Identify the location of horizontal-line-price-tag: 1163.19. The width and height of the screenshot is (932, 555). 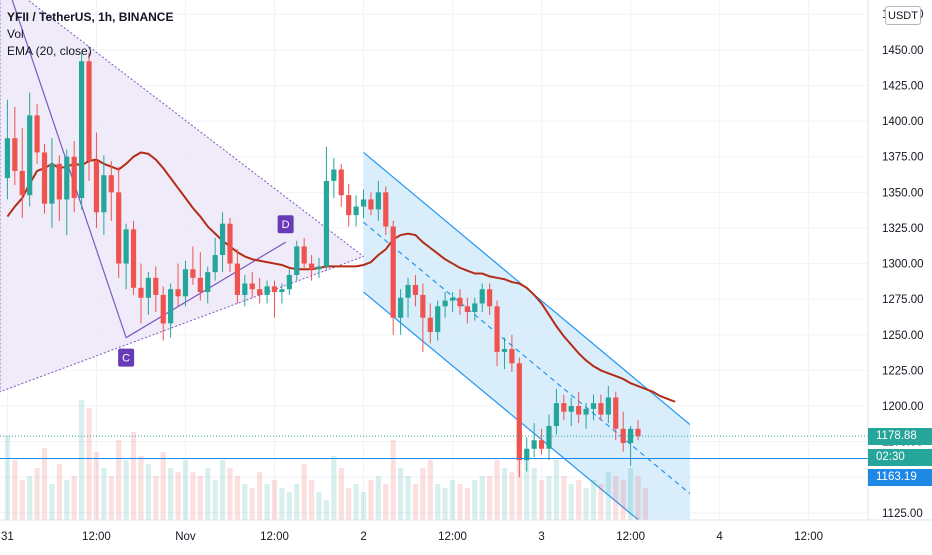
(900, 477).